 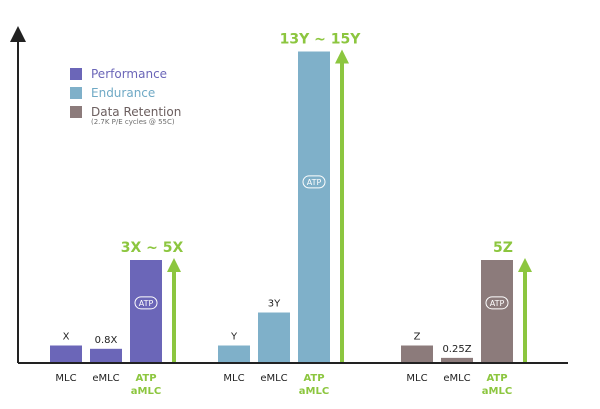 I want to click on highlight-label: 5Z, so click(x=503, y=248).